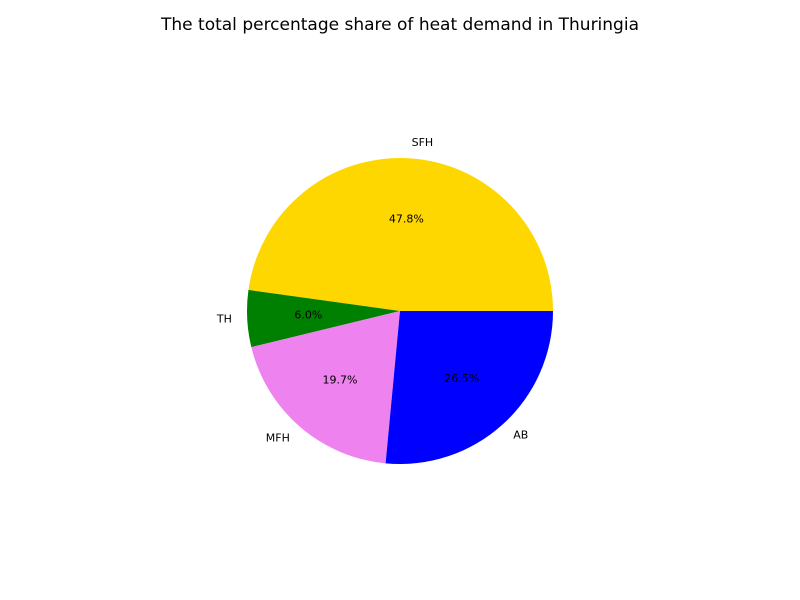  I want to click on slice-percent-mfh: 19.7%, so click(339, 379).